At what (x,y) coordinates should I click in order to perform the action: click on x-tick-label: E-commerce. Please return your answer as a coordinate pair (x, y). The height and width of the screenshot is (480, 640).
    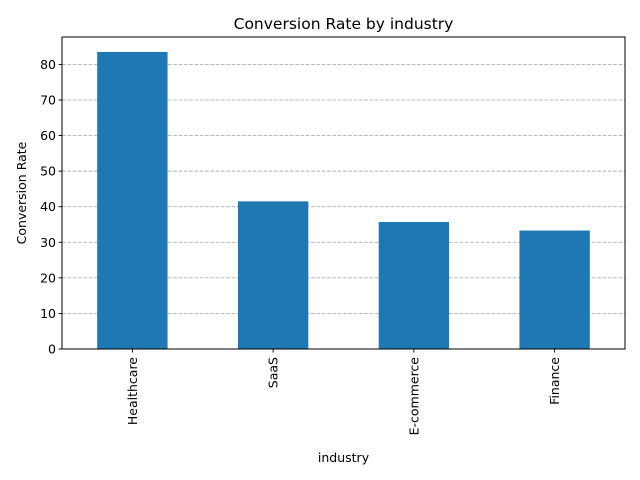
    Looking at the image, I should click on (413, 396).